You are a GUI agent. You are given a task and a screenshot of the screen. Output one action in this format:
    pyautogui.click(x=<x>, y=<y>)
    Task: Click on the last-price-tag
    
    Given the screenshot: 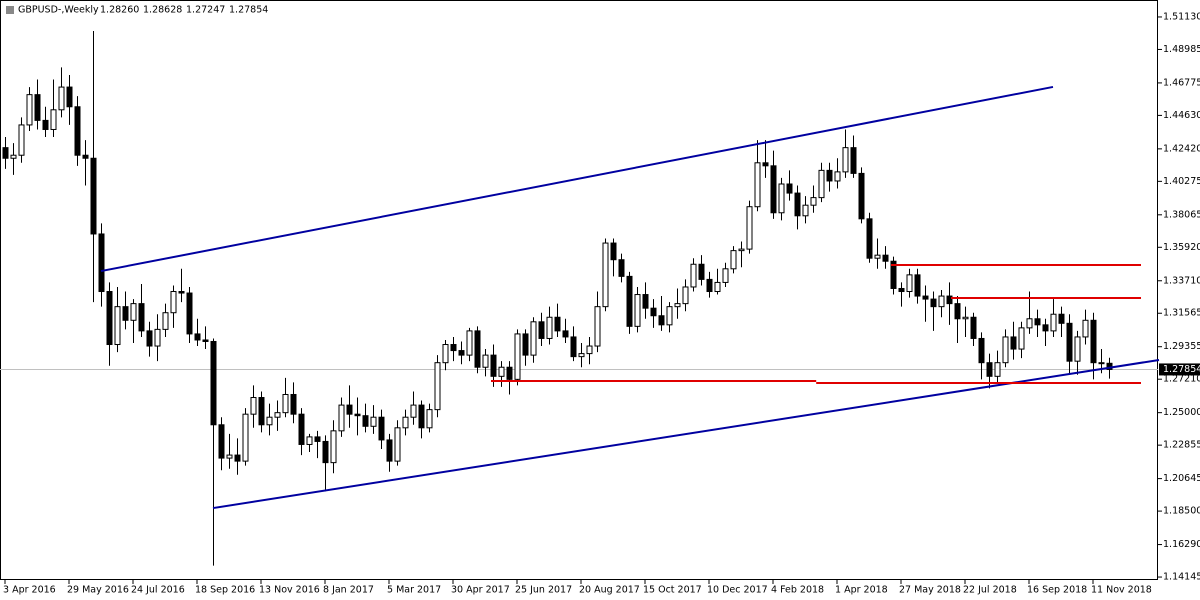 What is the action you would take?
    pyautogui.click(x=1179, y=369)
    